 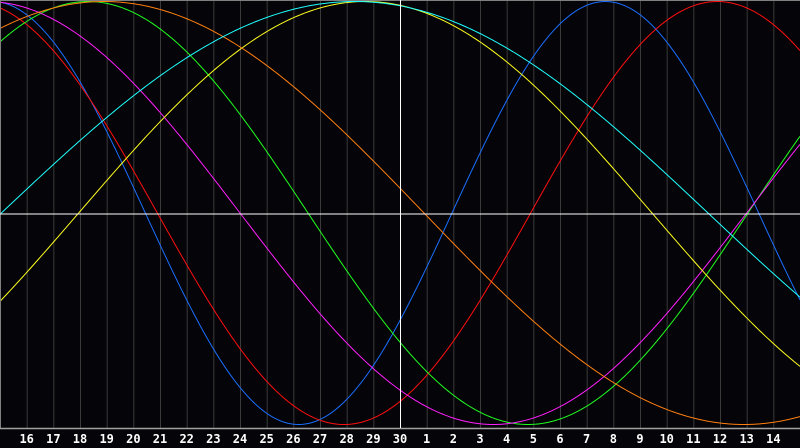 I want to click on x-tick-14: 14, so click(x=773, y=439).